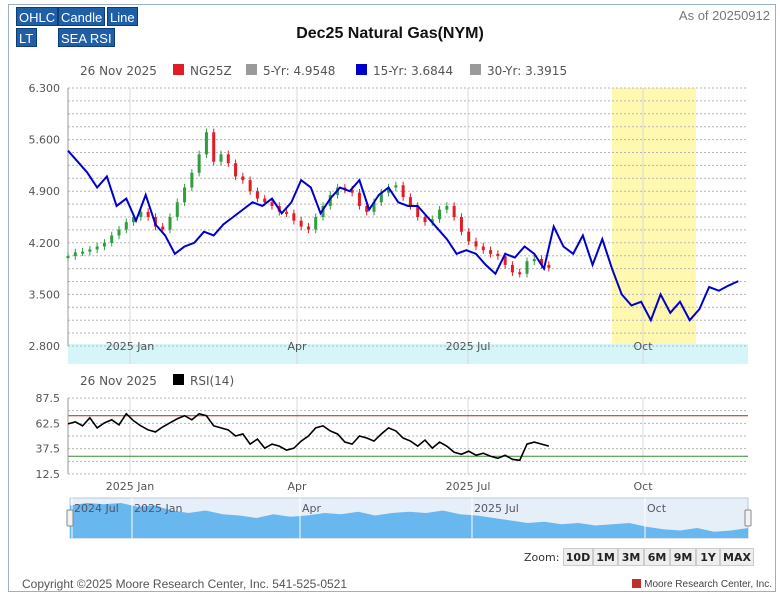 The height and width of the screenshot is (596, 780). Describe the element at coordinates (496, 508) in the screenshot. I see `navigator-label: 2025 Jul` at that location.